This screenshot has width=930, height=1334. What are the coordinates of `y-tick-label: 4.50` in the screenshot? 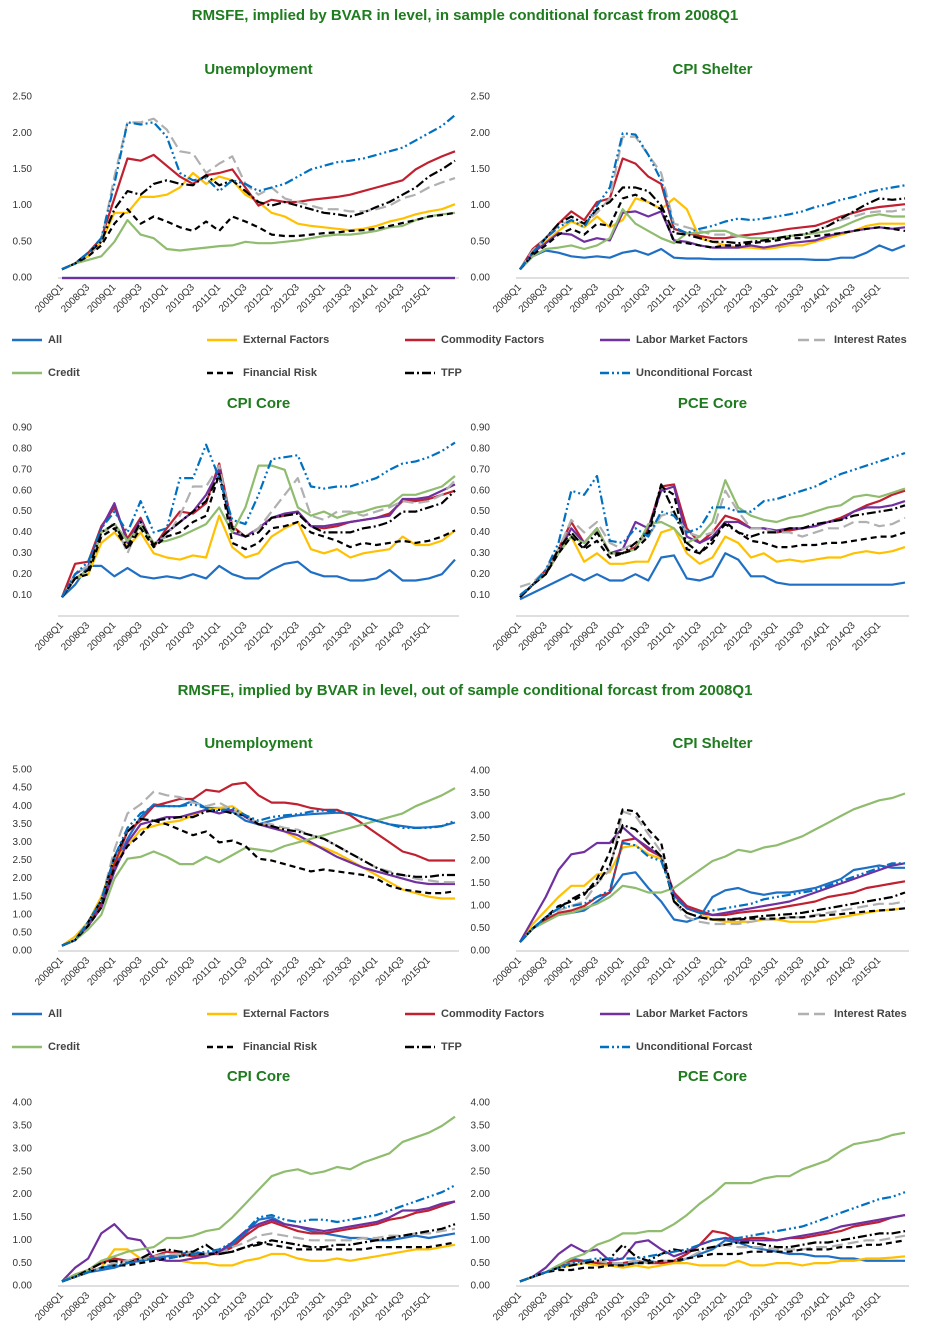 It's located at (23, 788).